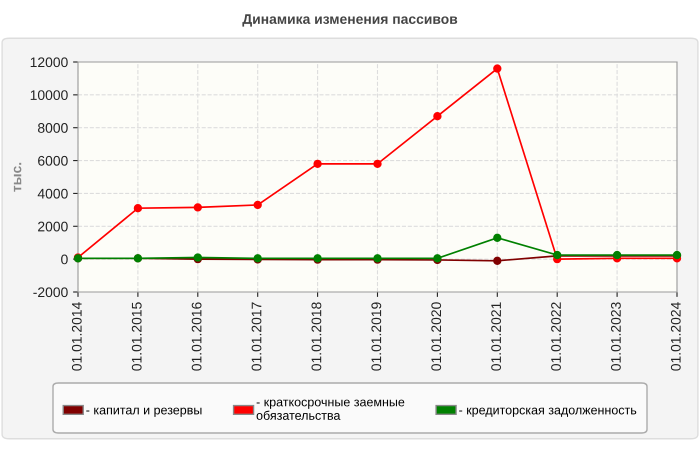 This screenshot has width=700, height=450. What do you see at coordinates (77, 336) in the screenshot?
I see `x-tick-label: 01.01.2014` at bounding box center [77, 336].